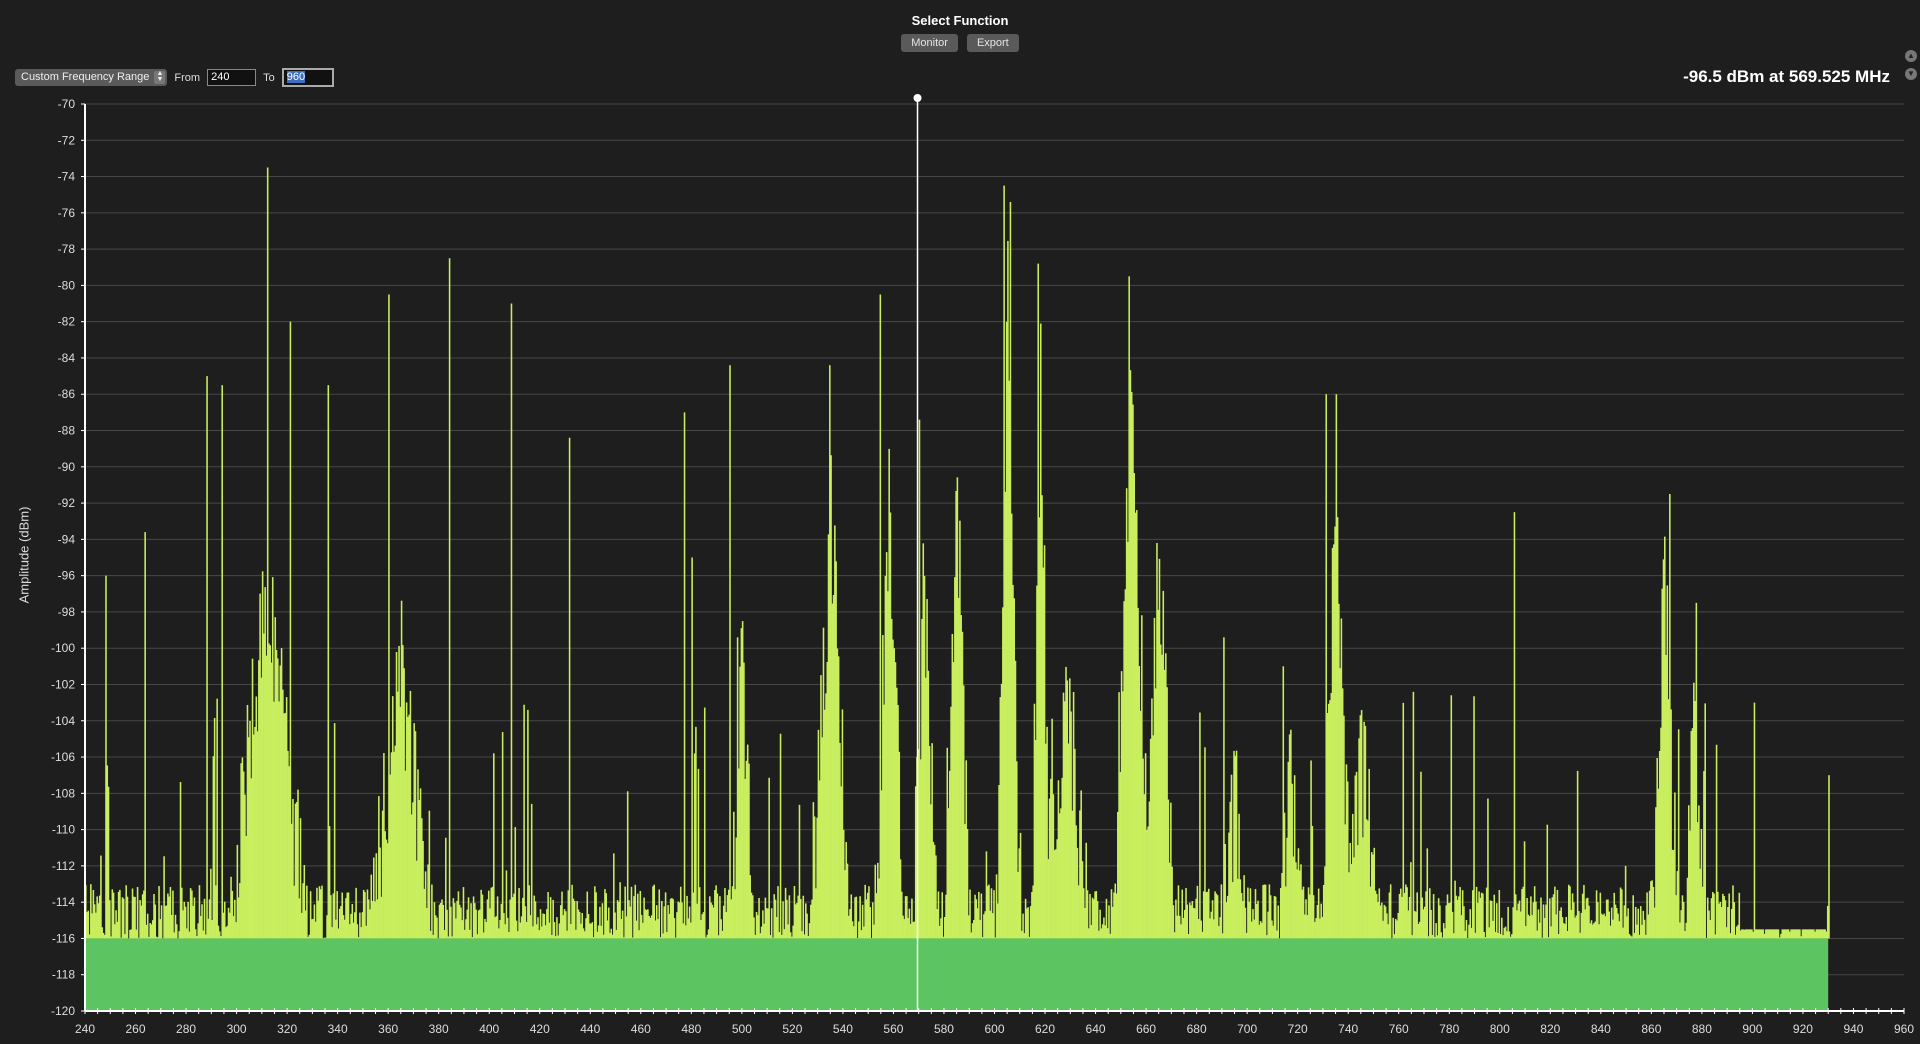 The height and width of the screenshot is (1044, 1920). Describe the element at coordinates (1911, 74) in the screenshot. I see `scroll-down-icon: ▼` at that location.